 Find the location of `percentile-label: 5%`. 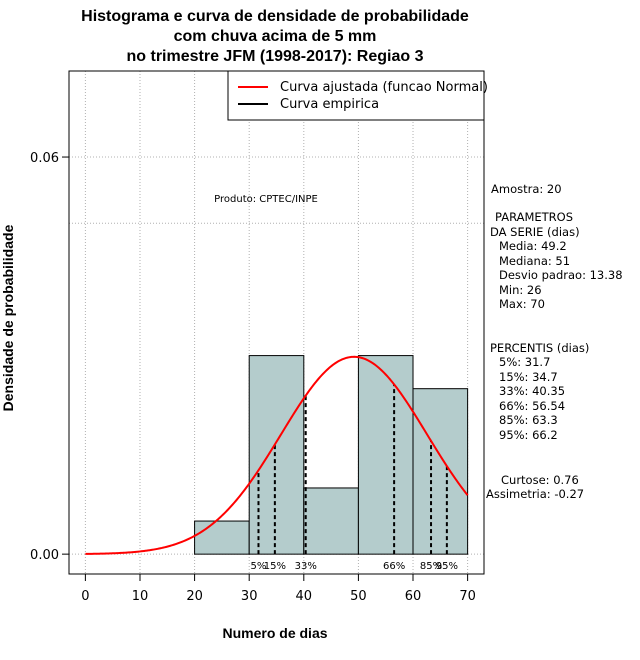

percentile-label: 5% is located at coordinates (259, 566).